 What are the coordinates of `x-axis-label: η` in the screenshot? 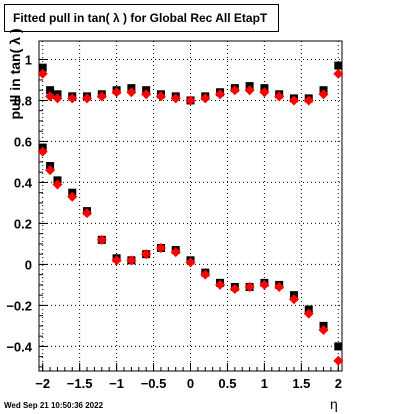 It's located at (334, 404).